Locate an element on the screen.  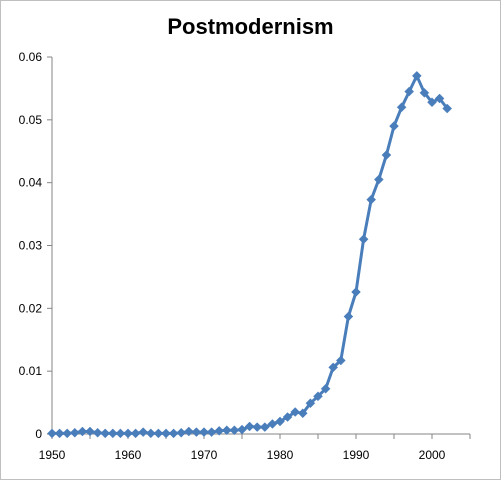
y-tick-label: 0.03 is located at coordinates (31, 246).